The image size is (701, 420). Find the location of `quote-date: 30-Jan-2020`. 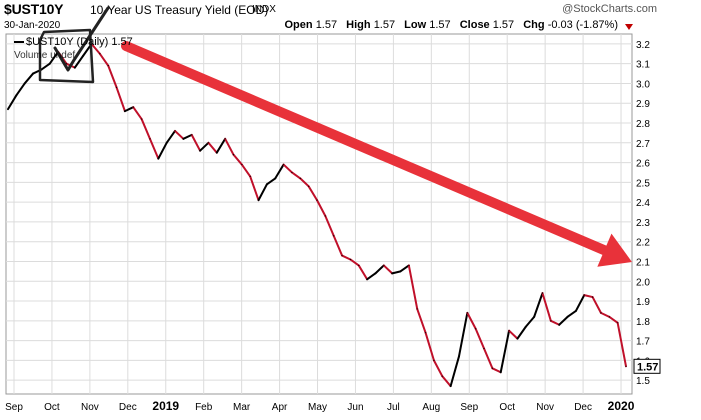

quote-date: 30-Jan-2020 is located at coordinates (32, 25).